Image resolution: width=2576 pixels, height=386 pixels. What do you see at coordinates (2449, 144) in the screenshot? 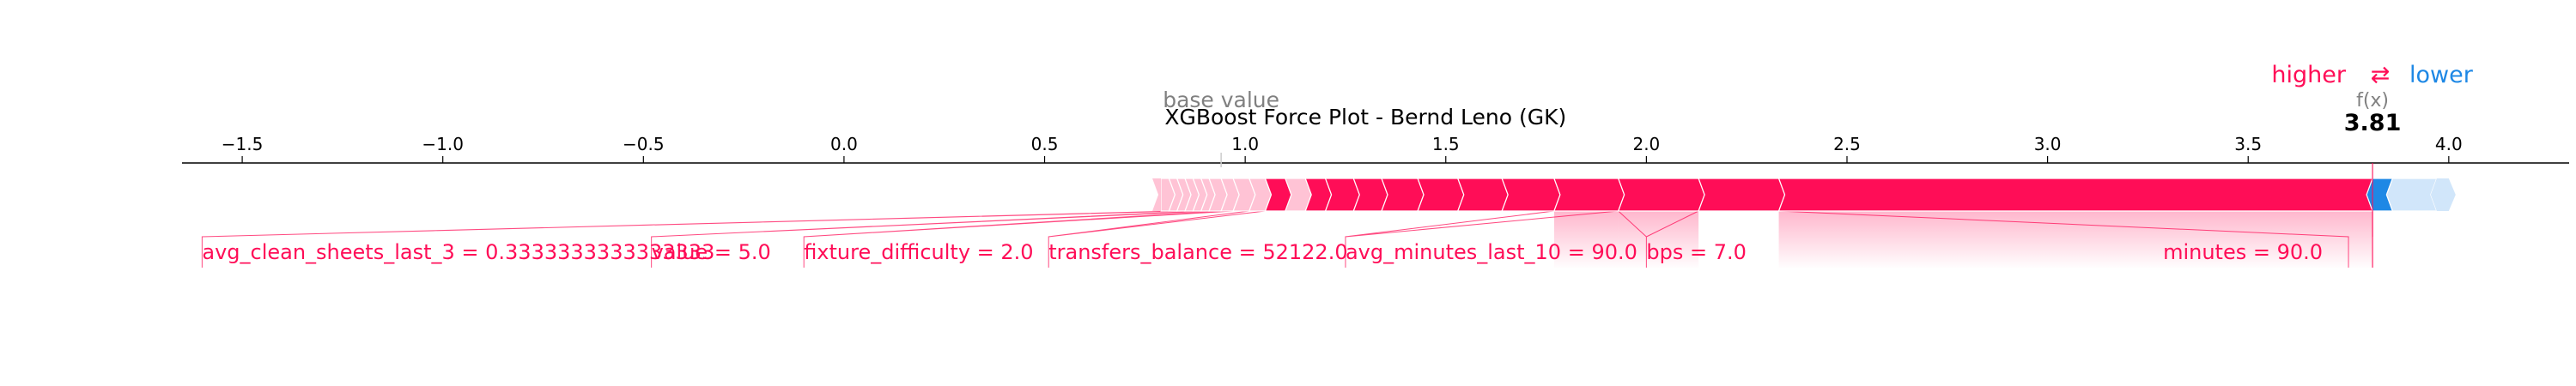
I see `x-tick-label: 4.0` at bounding box center [2449, 144].